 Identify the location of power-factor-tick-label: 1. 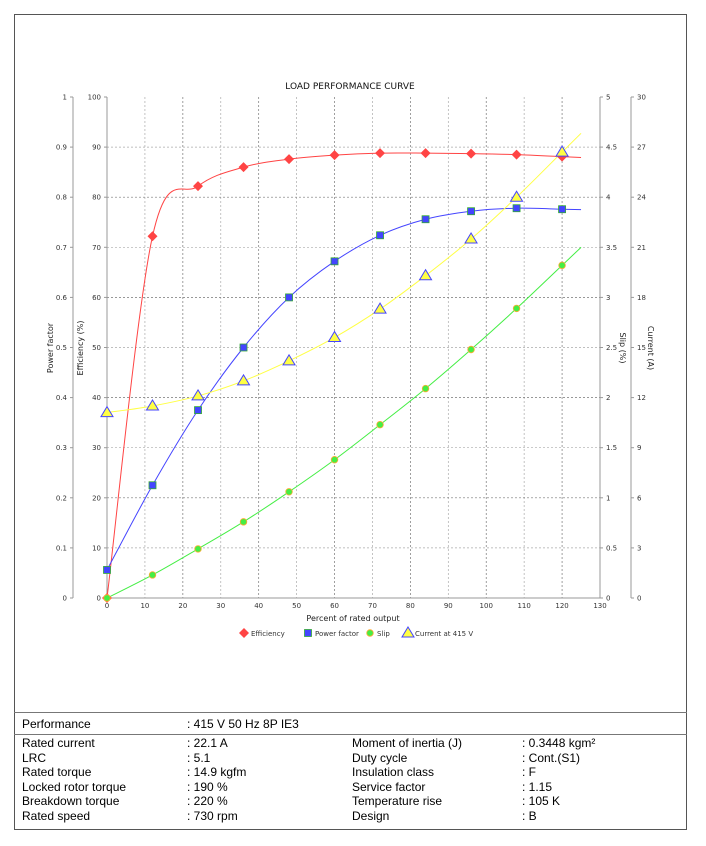
(65, 98).